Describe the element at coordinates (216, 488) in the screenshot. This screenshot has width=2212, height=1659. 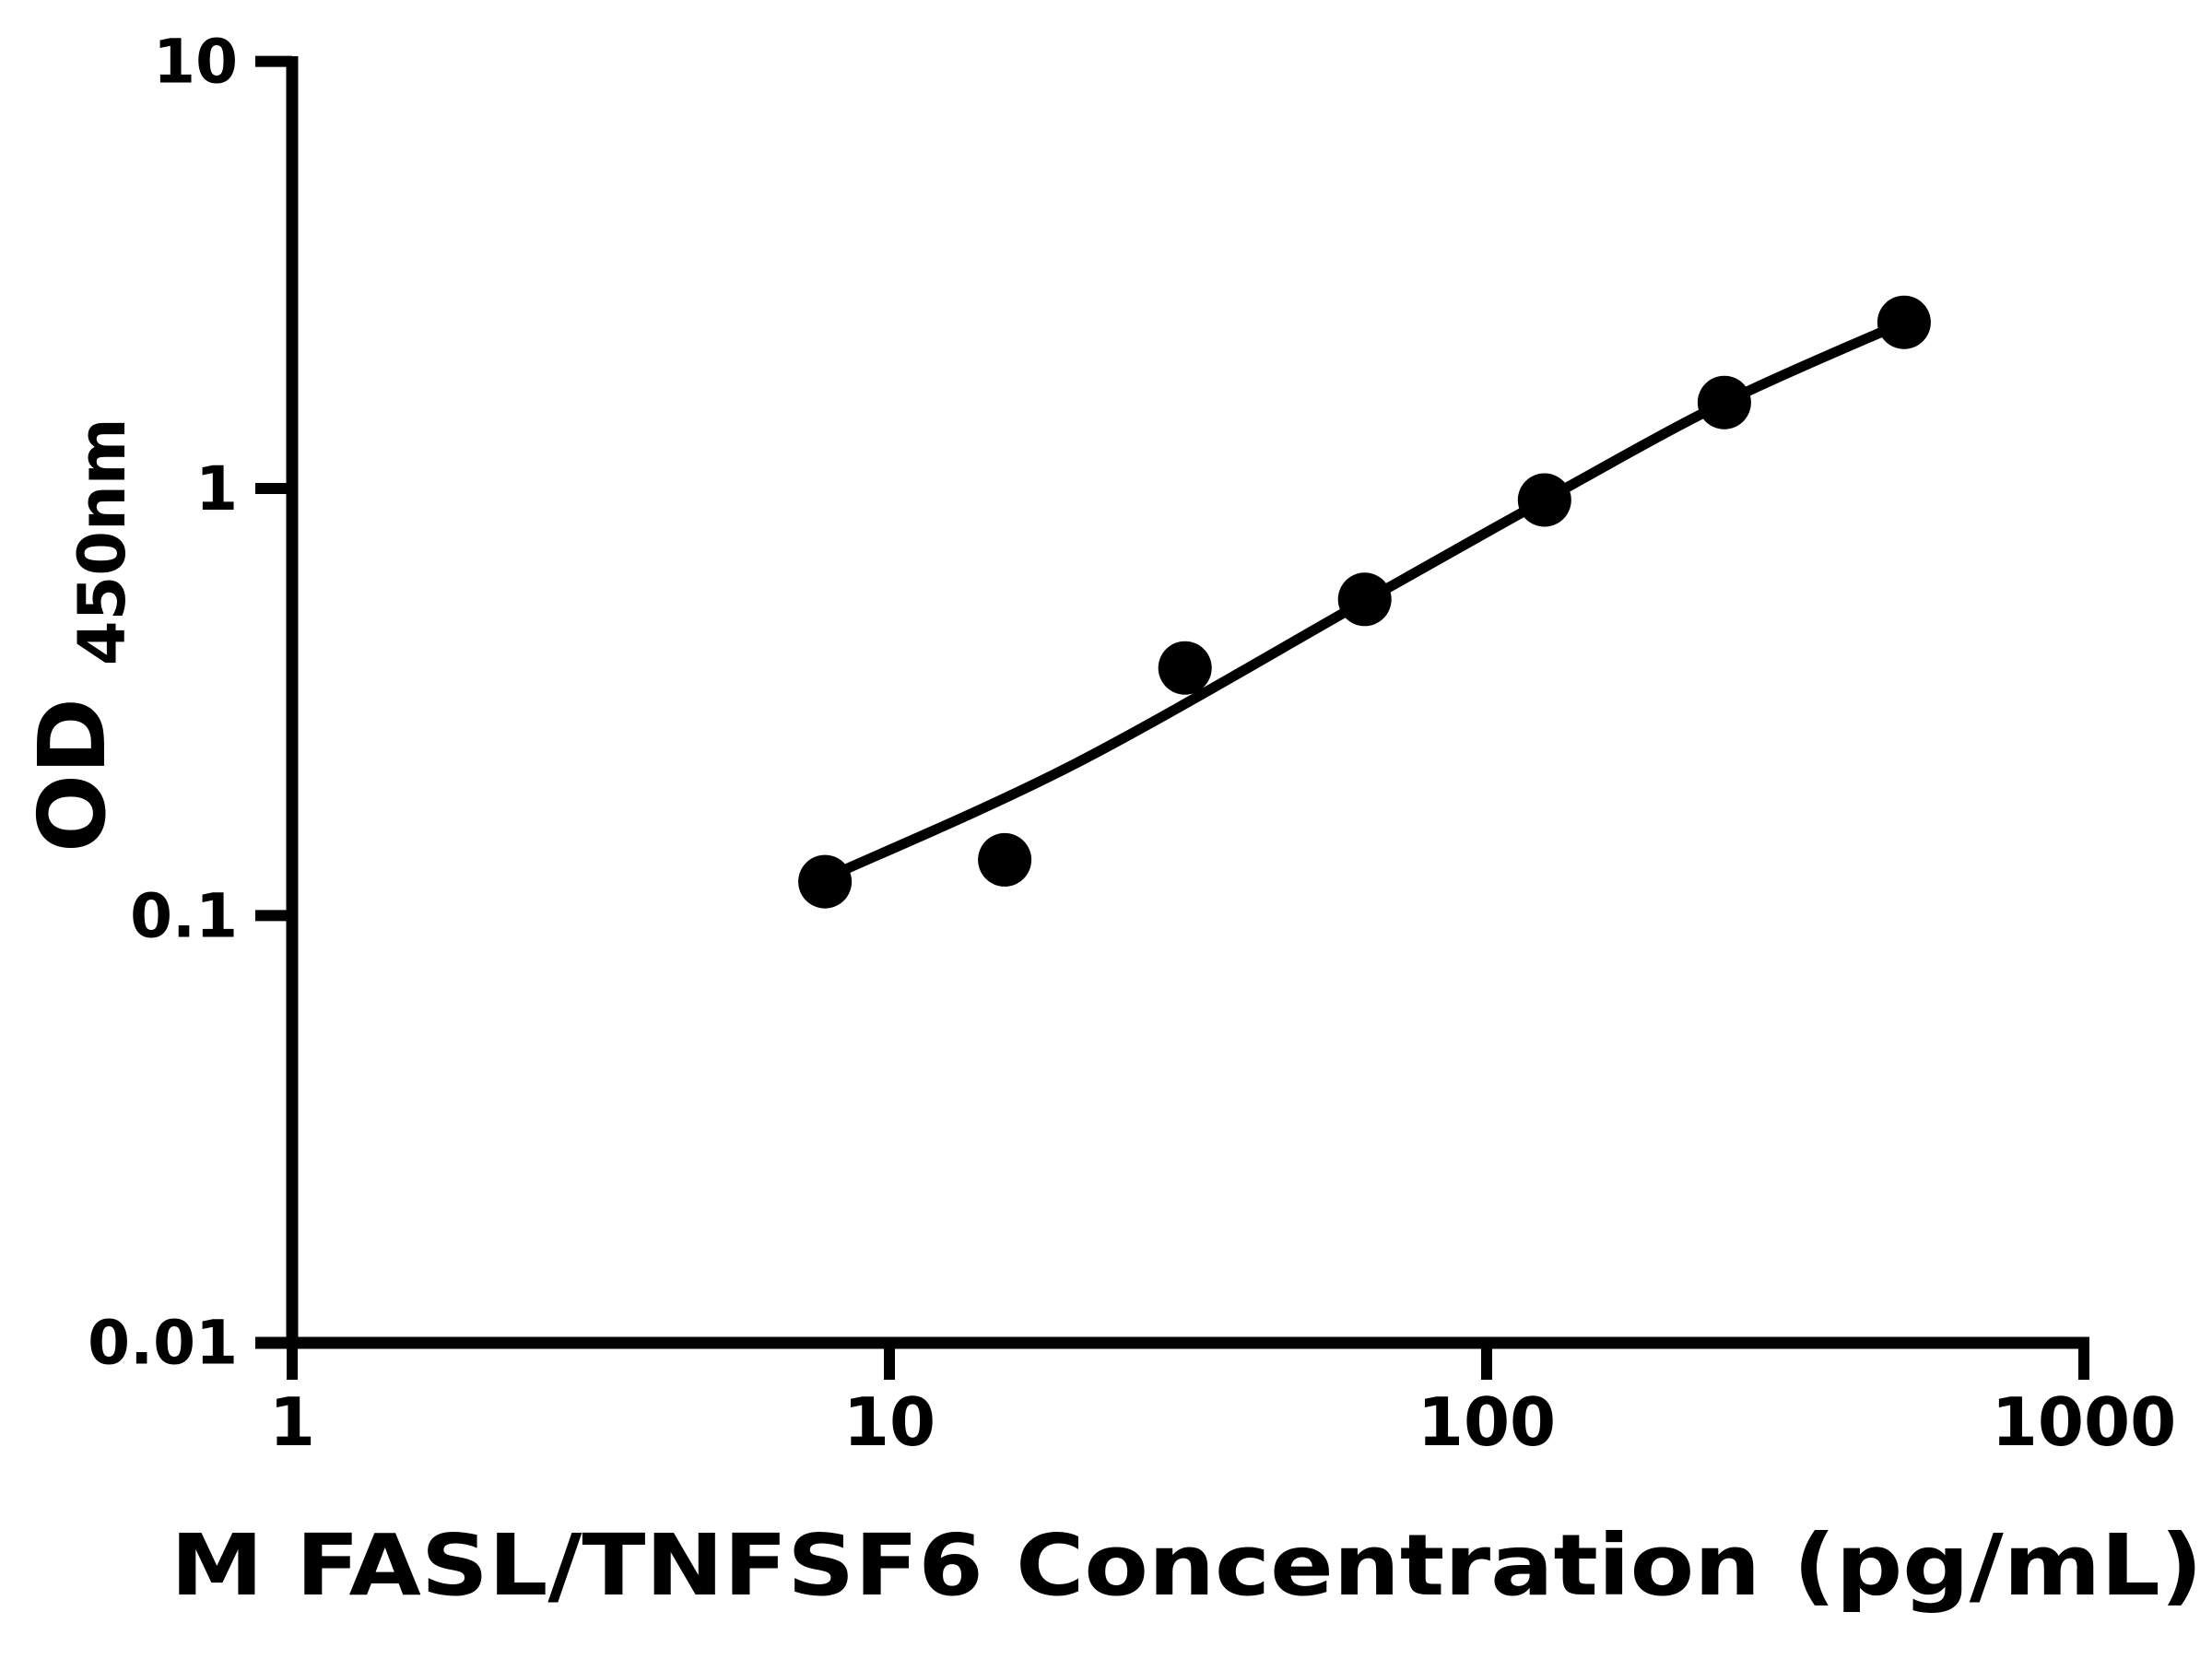
I see `y-tick-label: 1` at that location.